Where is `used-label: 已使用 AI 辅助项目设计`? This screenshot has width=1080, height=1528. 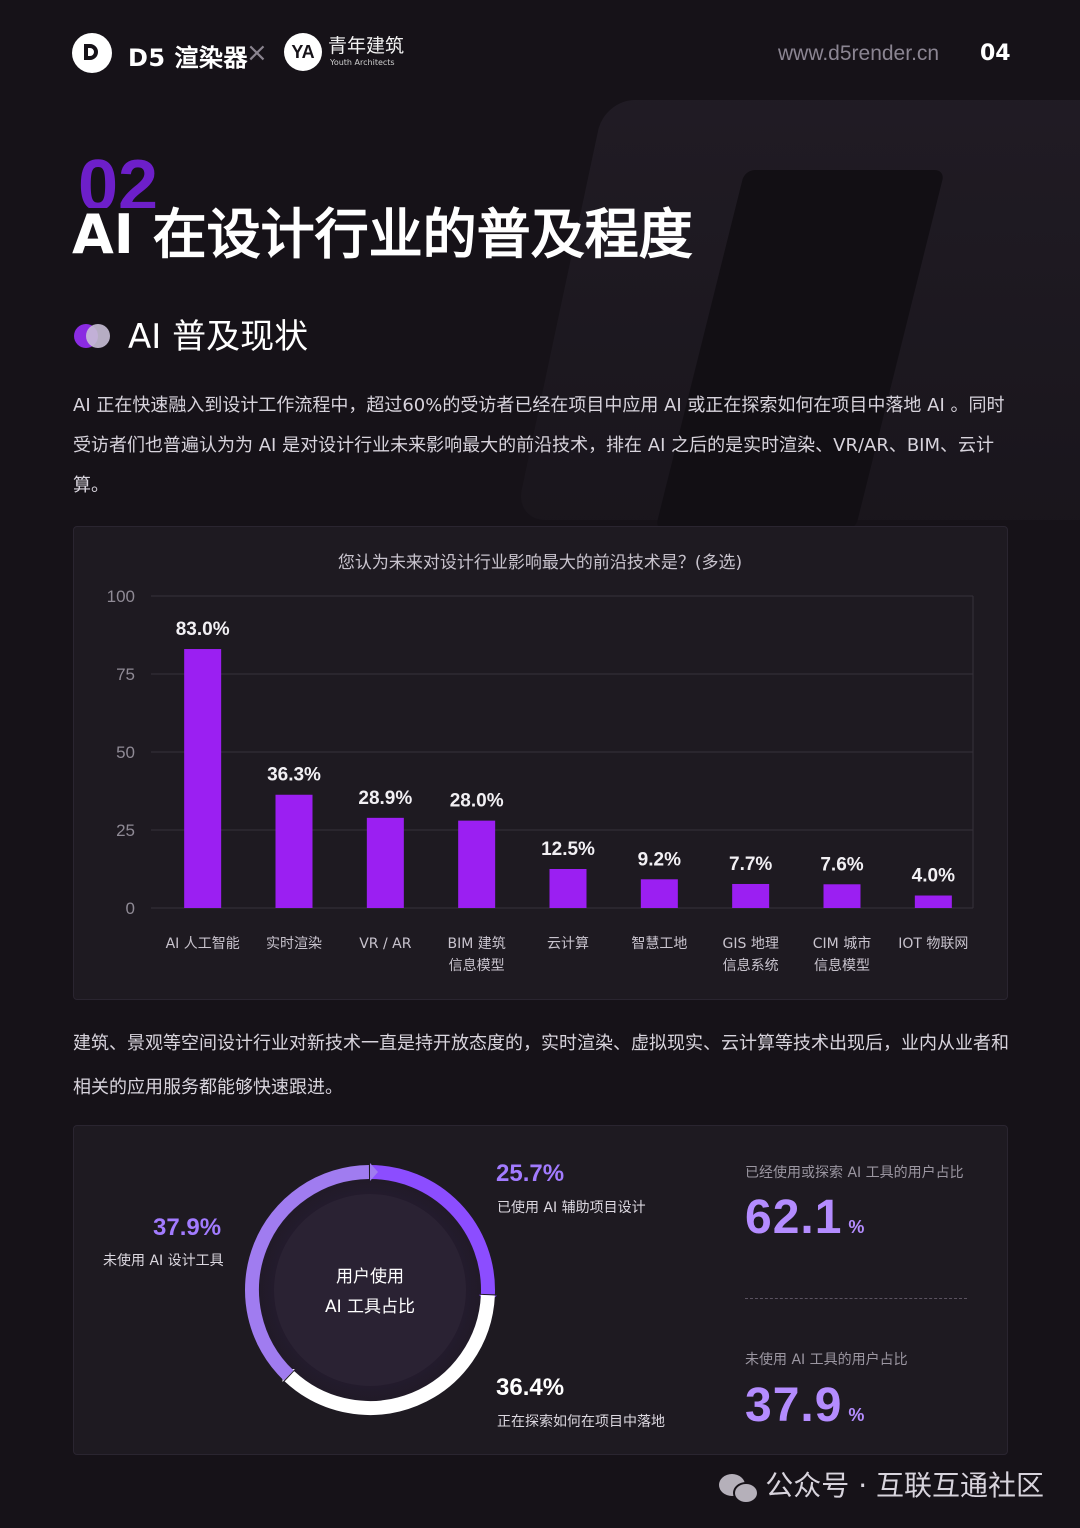
used-label: 已使用 AI 辅助项目设计 is located at coordinates (571, 1208).